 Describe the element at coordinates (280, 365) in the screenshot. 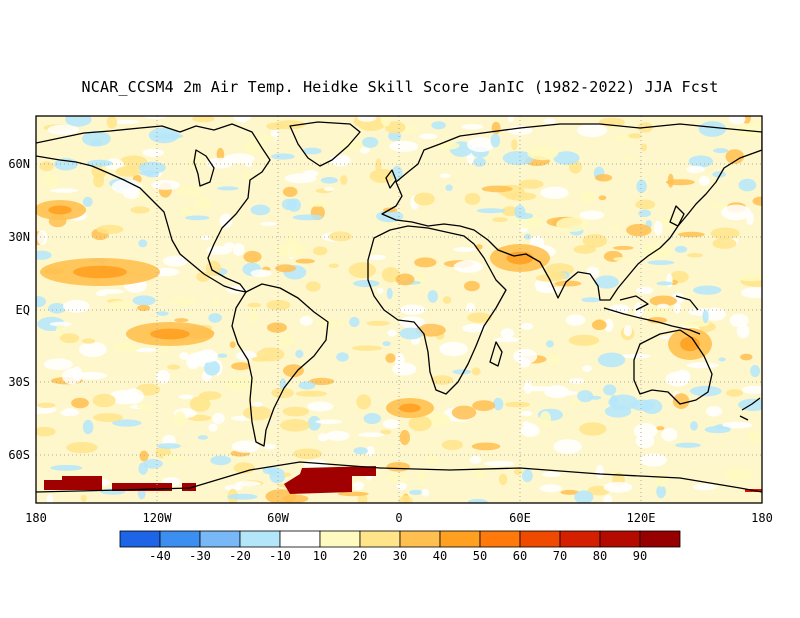

I see `coast-south-america` at that location.